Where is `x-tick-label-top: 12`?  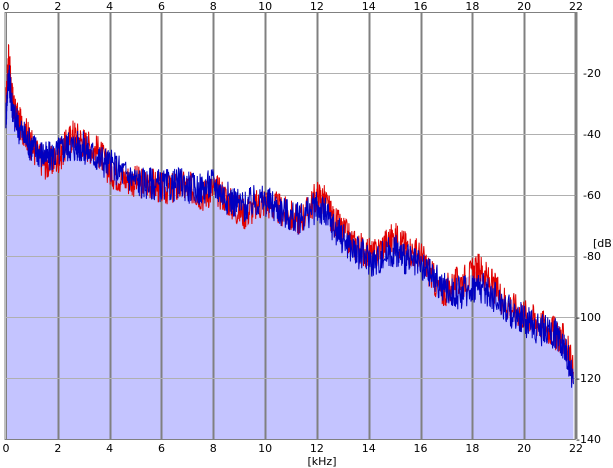
x-tick-label-top: 12 is located at coordinates (317, 6).